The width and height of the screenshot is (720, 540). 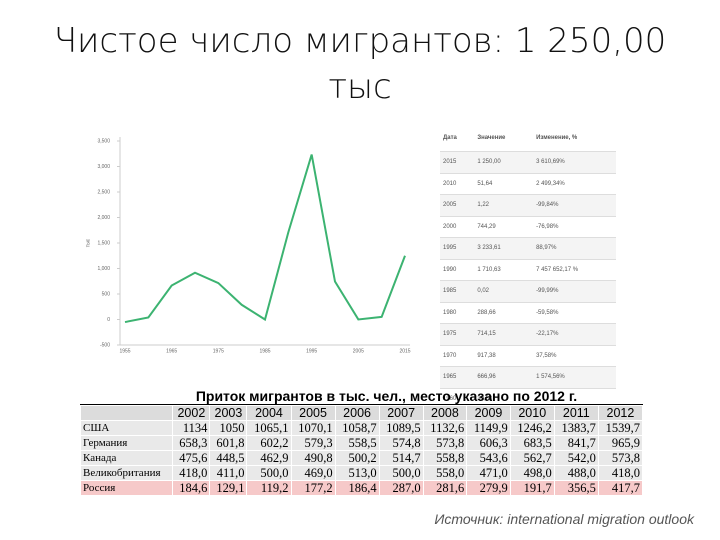 I want to click on cell: 2011, so click(x=576, y=413).